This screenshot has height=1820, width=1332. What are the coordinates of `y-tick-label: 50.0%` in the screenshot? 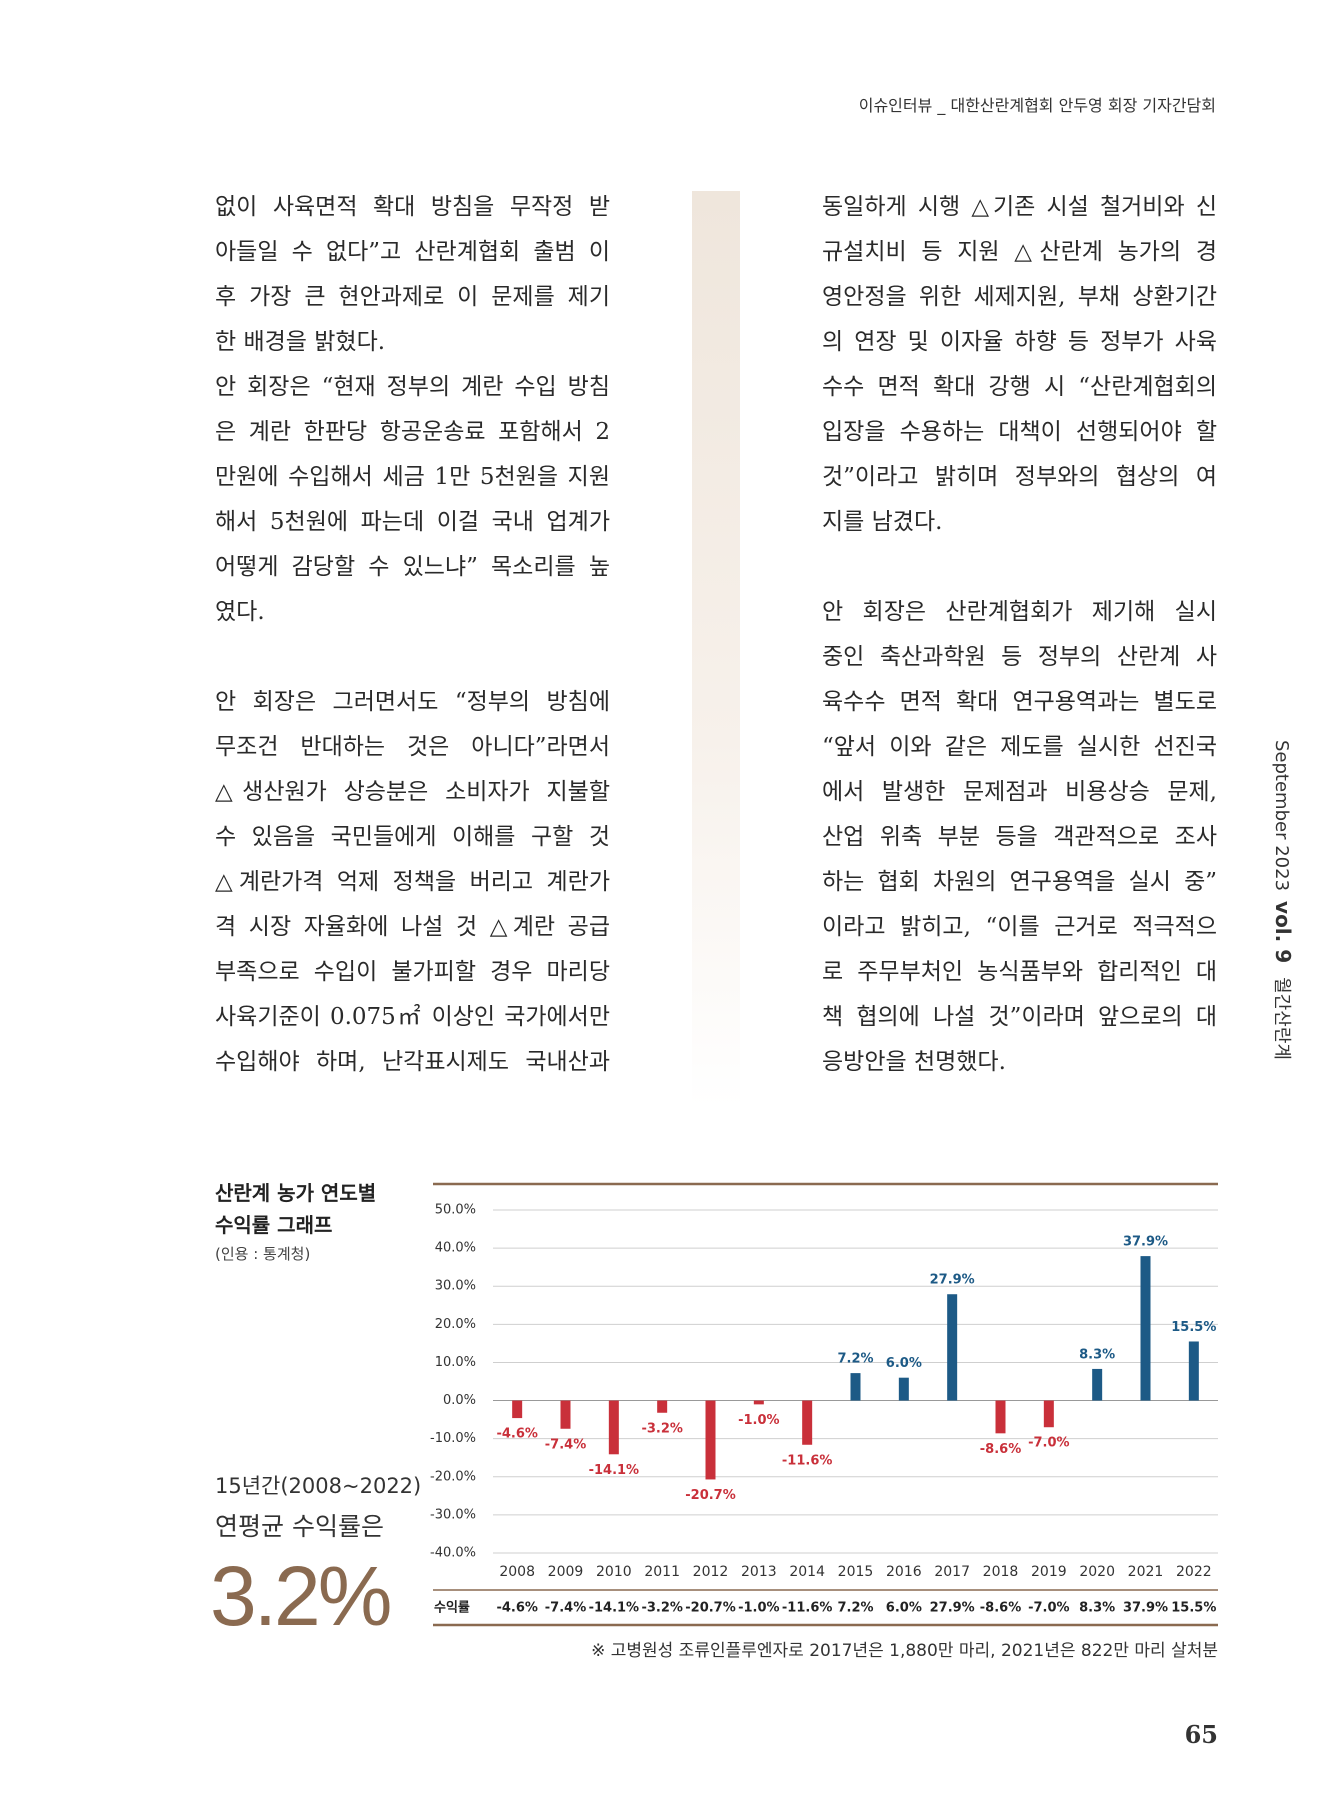 It's located at (455, 1210).